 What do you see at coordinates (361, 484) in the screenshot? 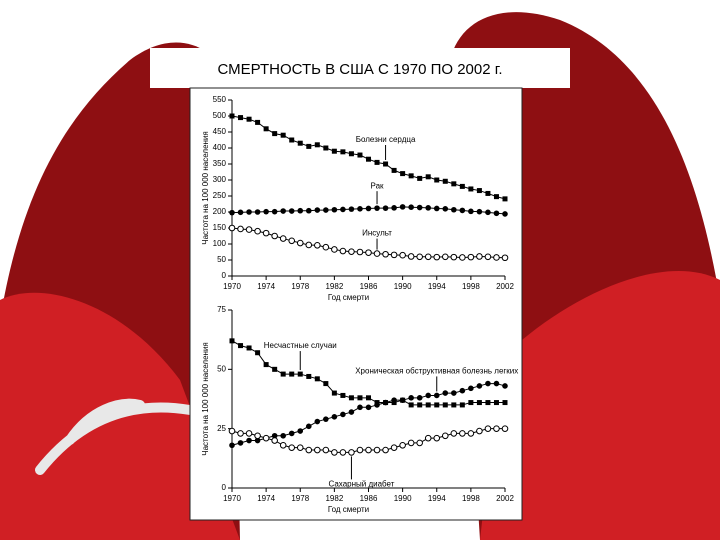
I see `series-label: Сахарный диабет` at bounding box center [361, 484].